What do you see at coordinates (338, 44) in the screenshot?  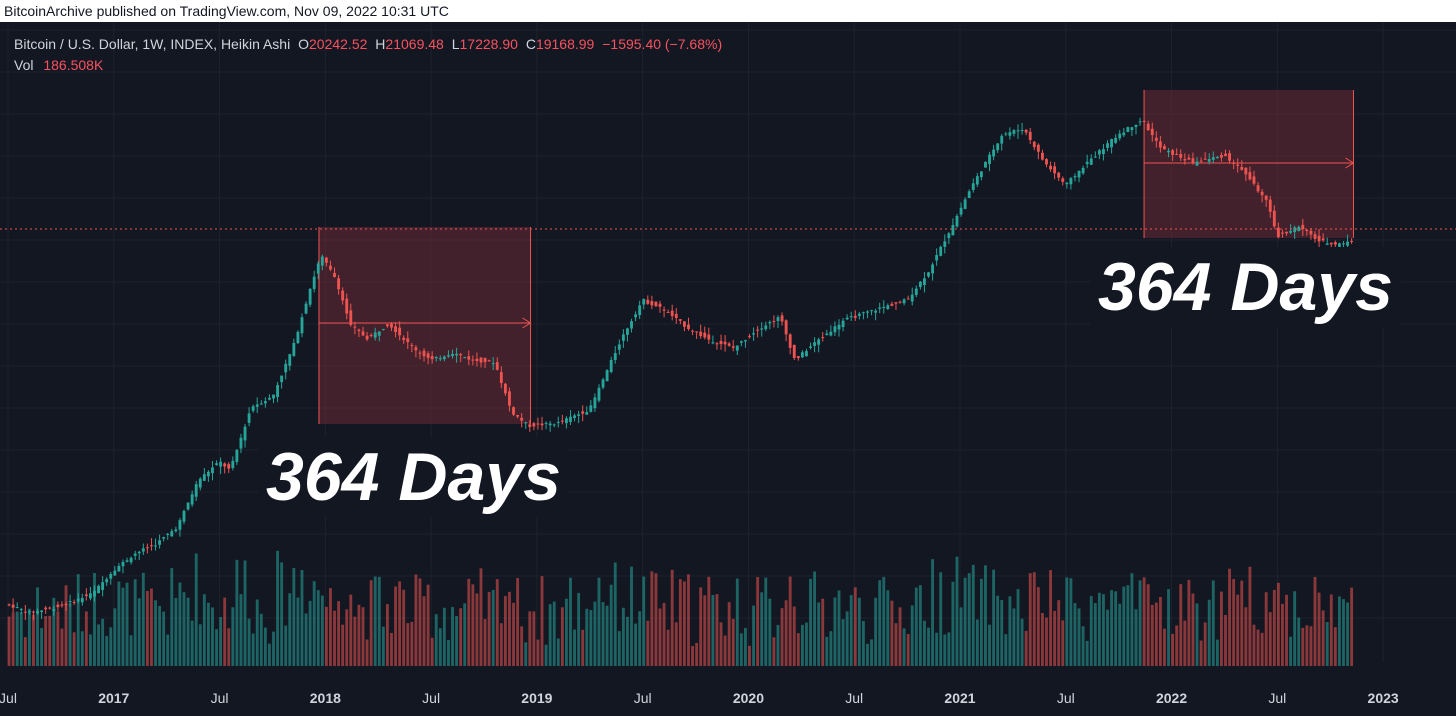 I see `legend-open: 20242.52` at bounding box center [338, 44].